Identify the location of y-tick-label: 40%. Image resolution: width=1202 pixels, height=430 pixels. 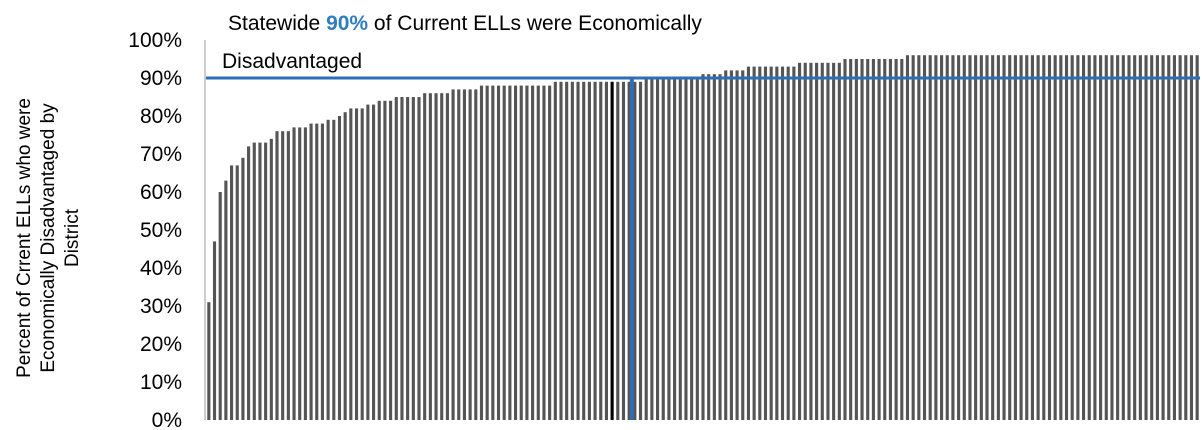
(161, 268).